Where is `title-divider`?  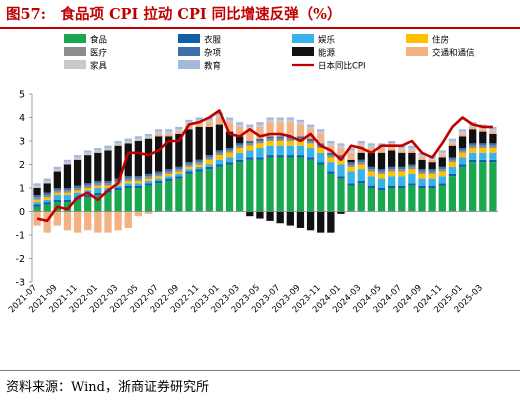 title-divider is located at coordinates (260, 28).